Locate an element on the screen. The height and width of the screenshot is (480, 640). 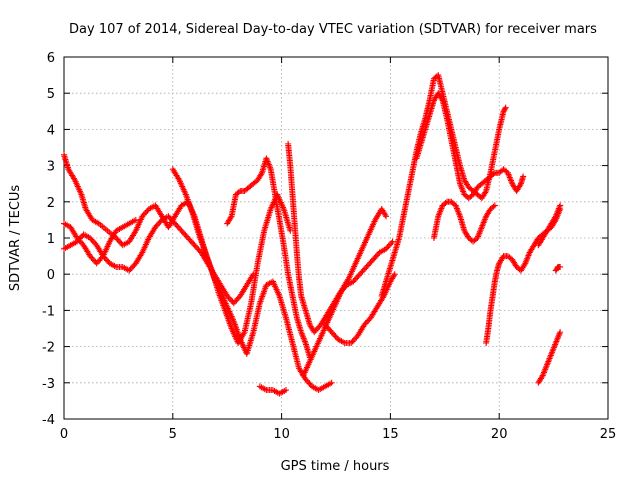
y-tick-label: -2 is located at coordinates (48, 348).